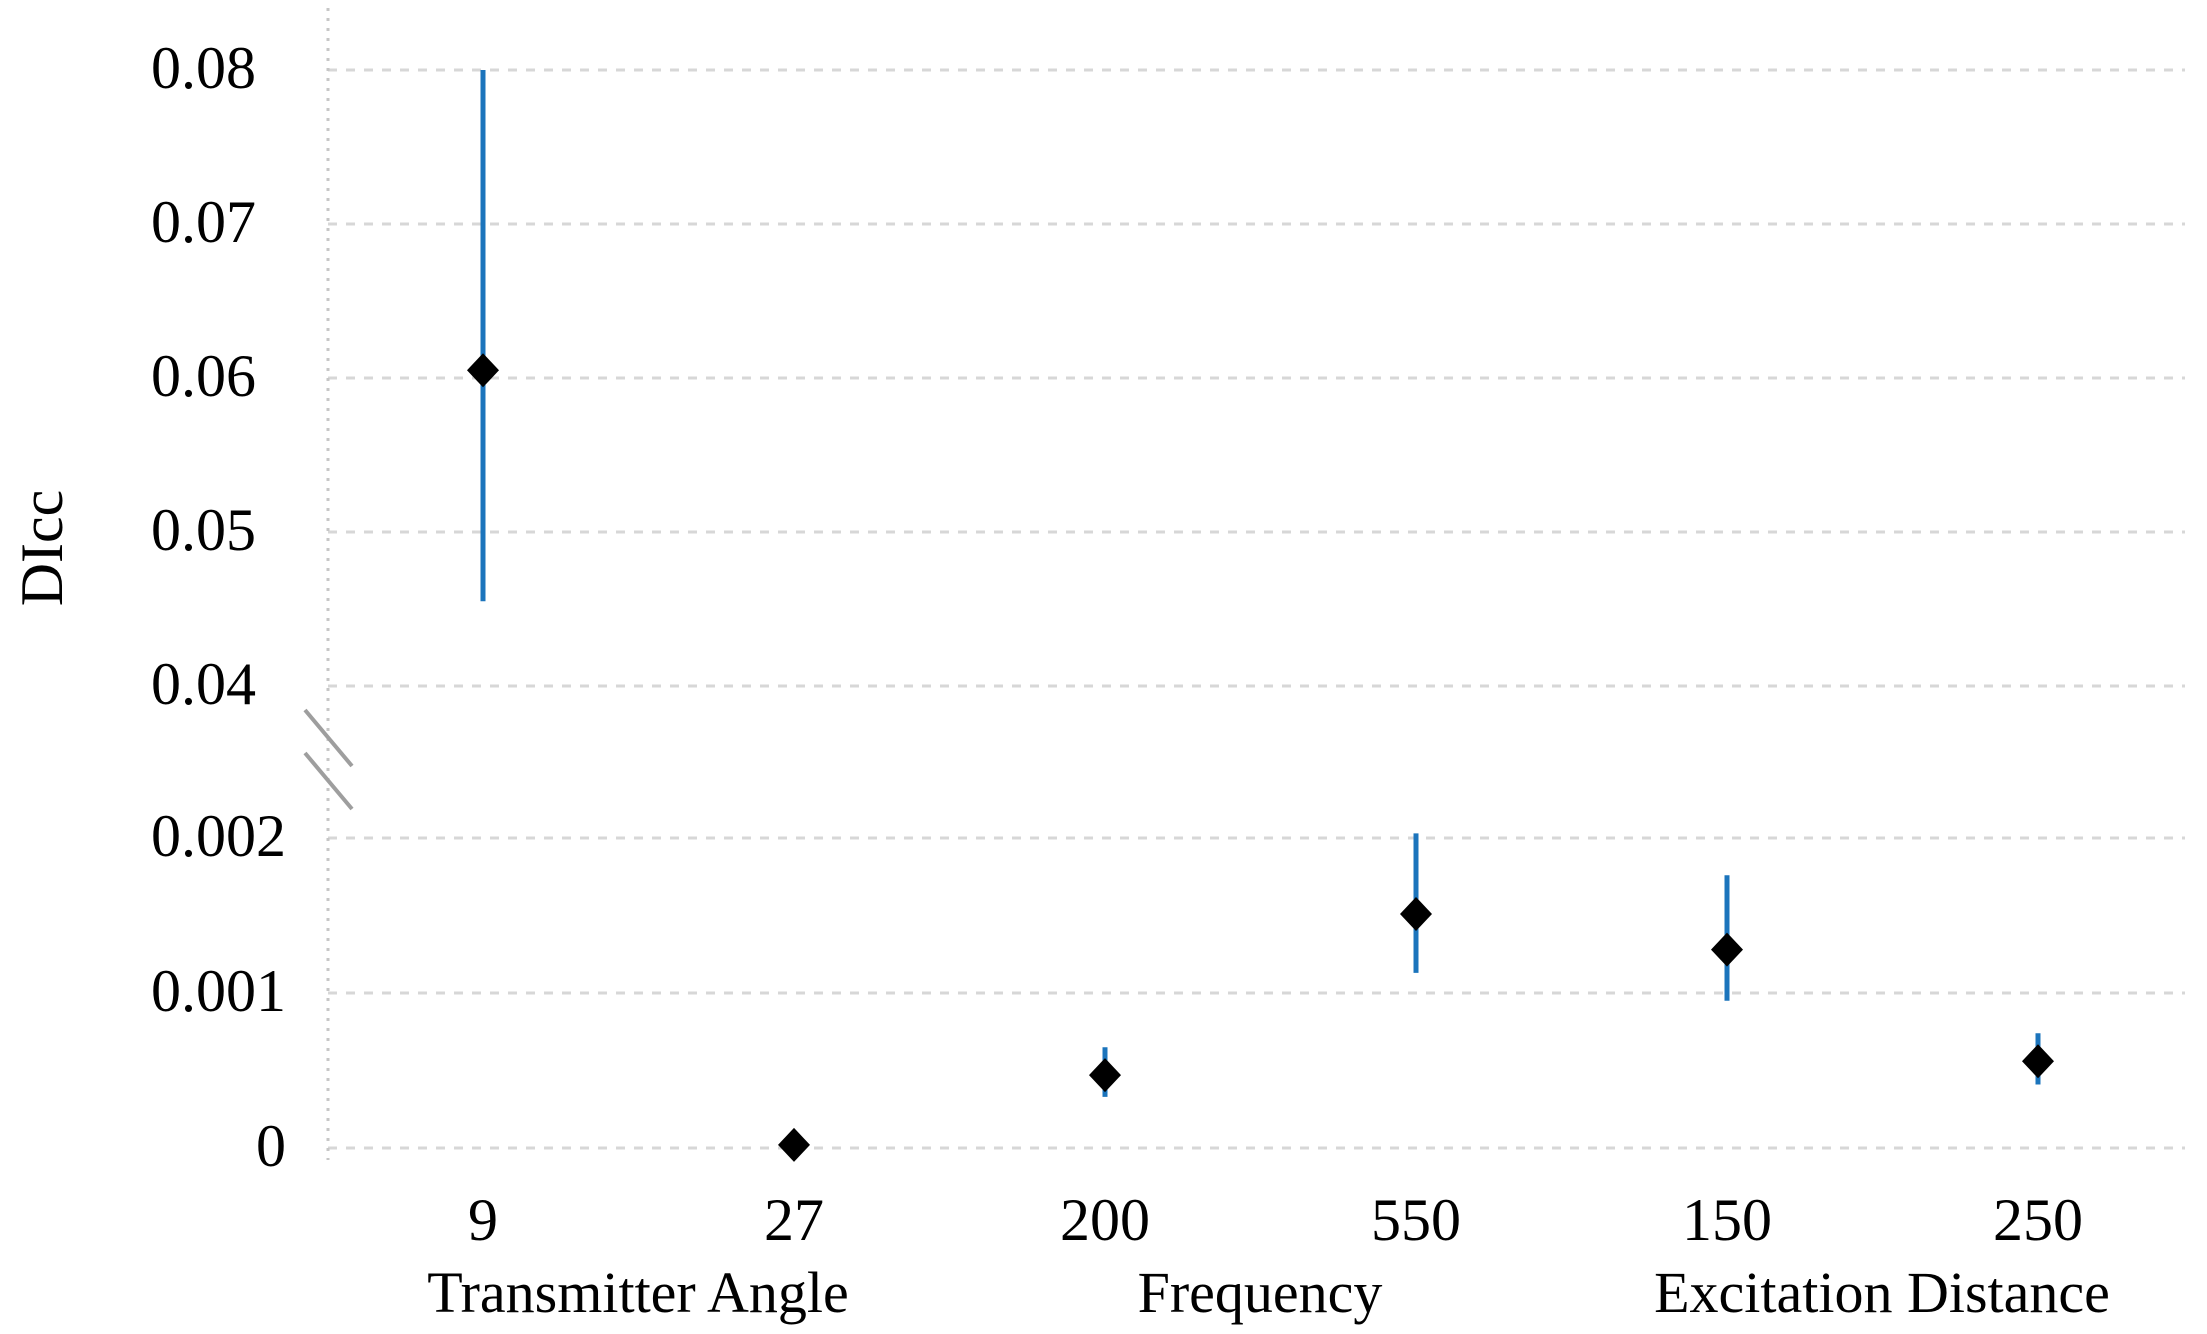  Describe the element at coordinates (2038, 1220) in the screenshot. I see `x-tick-label: 250` at that location.